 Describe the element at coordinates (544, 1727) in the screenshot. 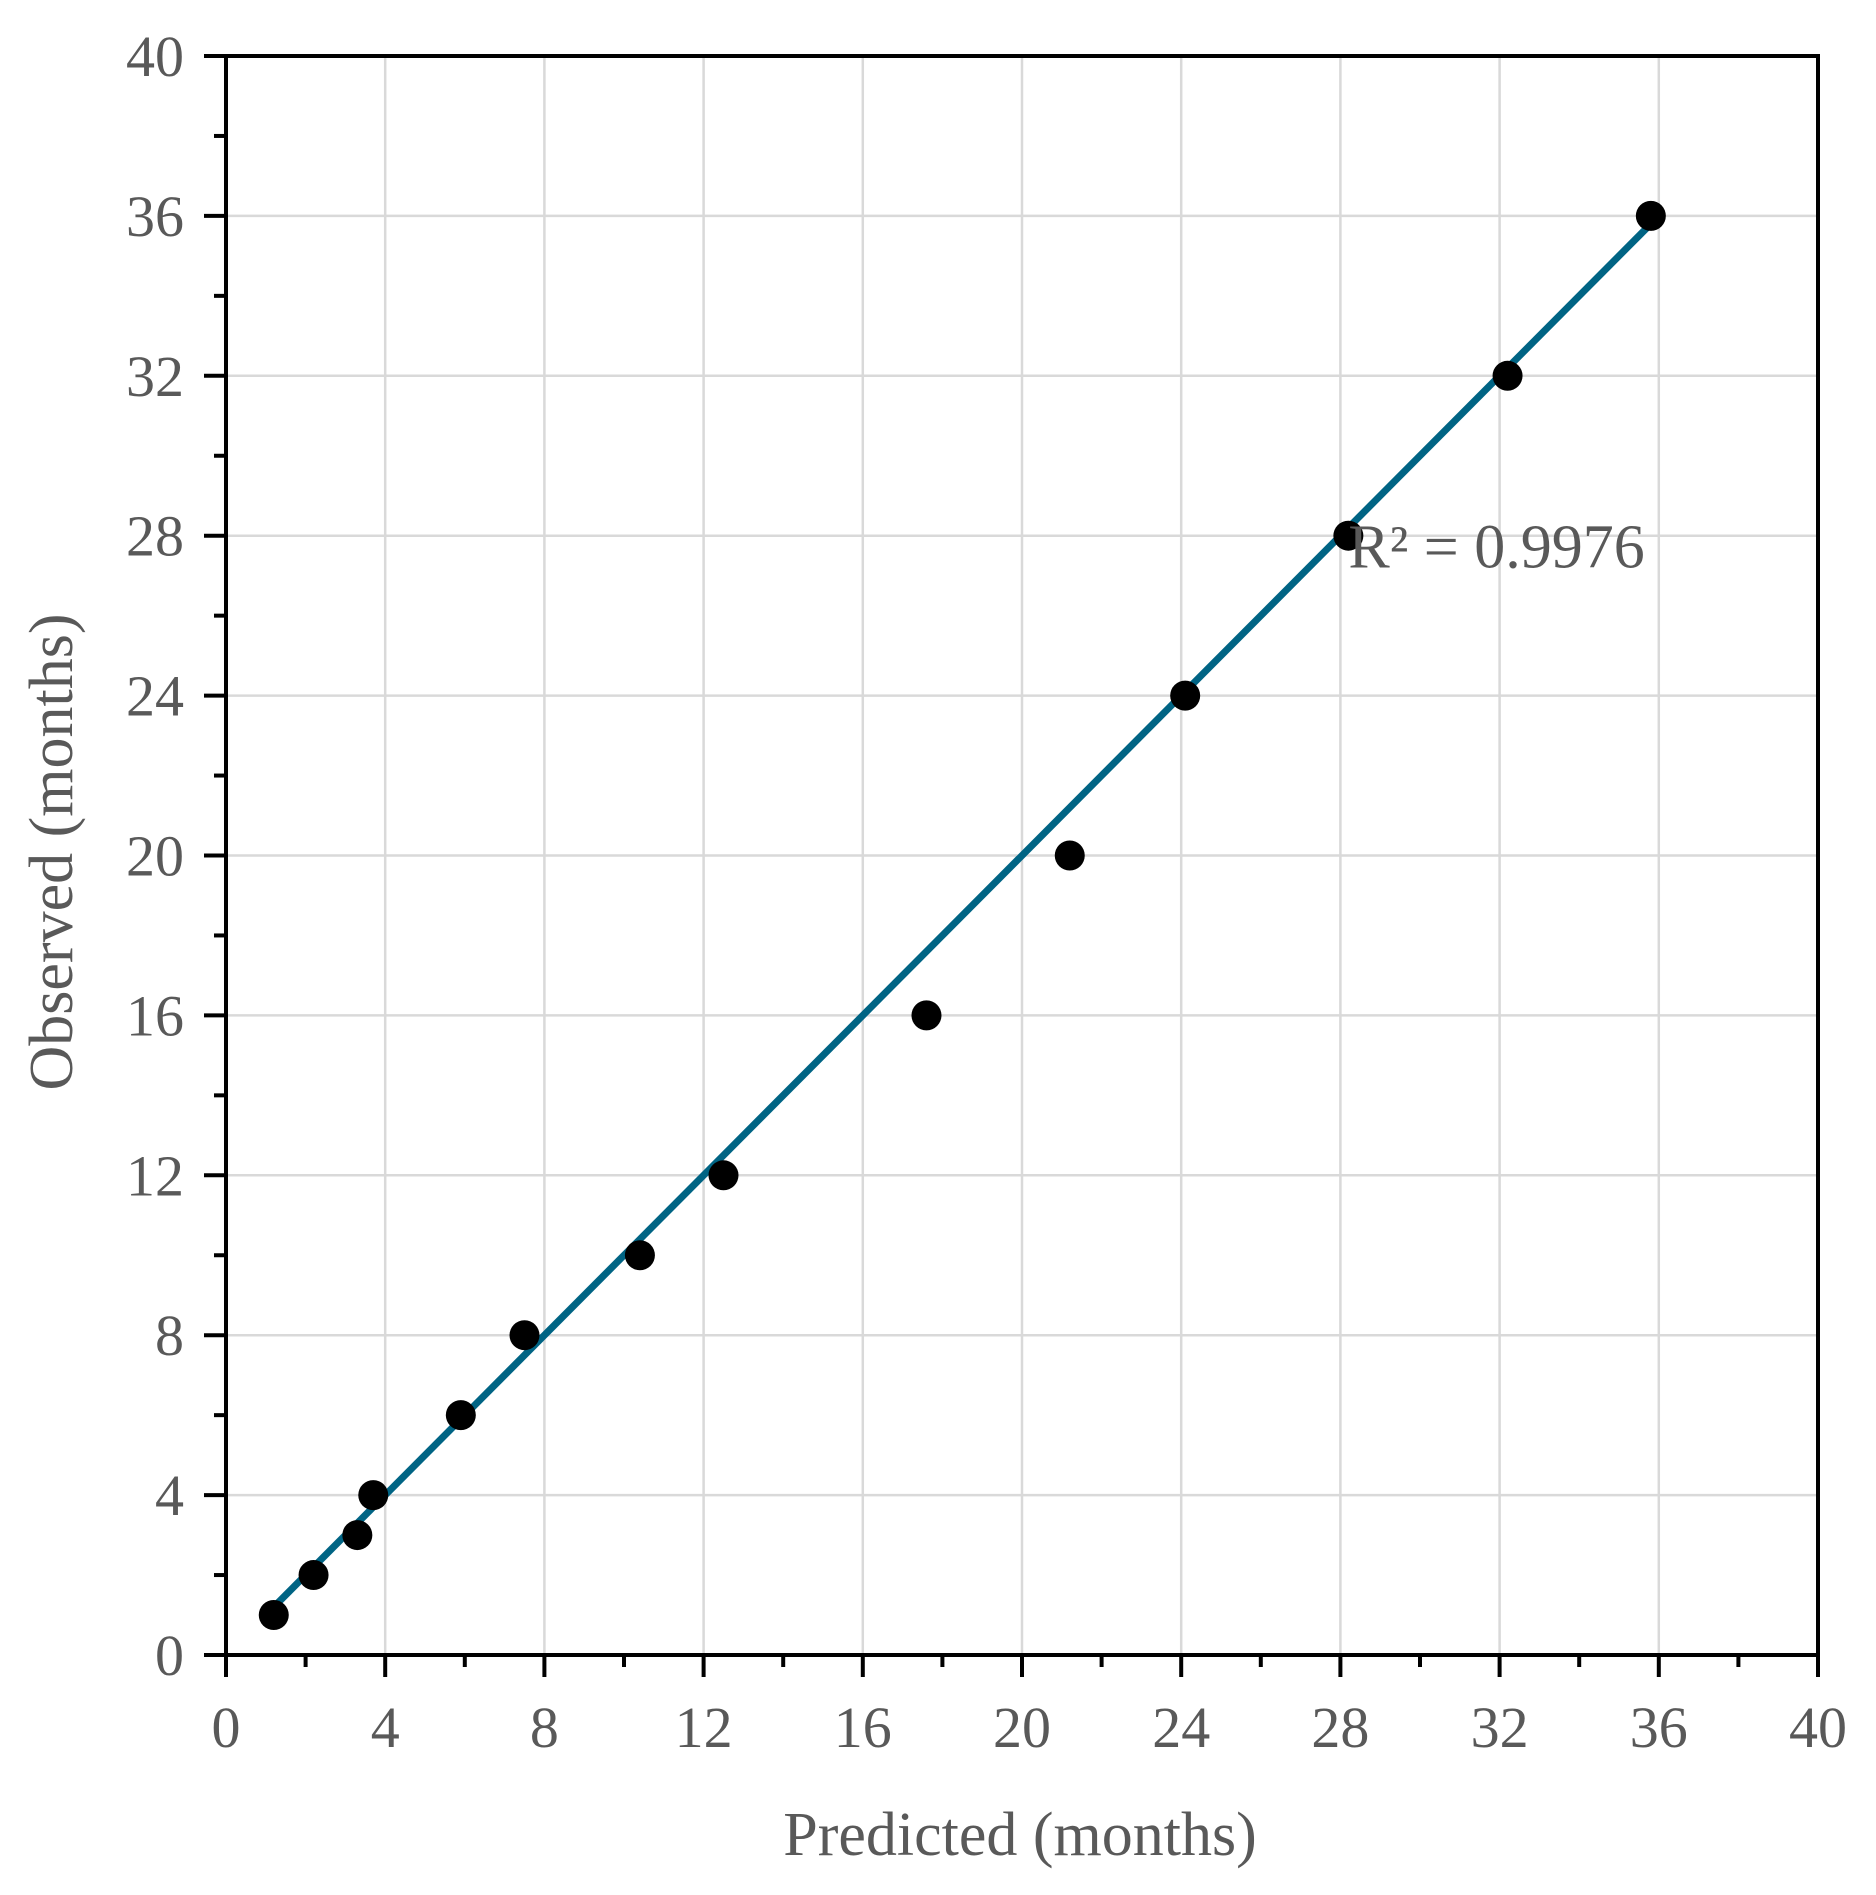

I see `x-tick-label: 8` at that location.